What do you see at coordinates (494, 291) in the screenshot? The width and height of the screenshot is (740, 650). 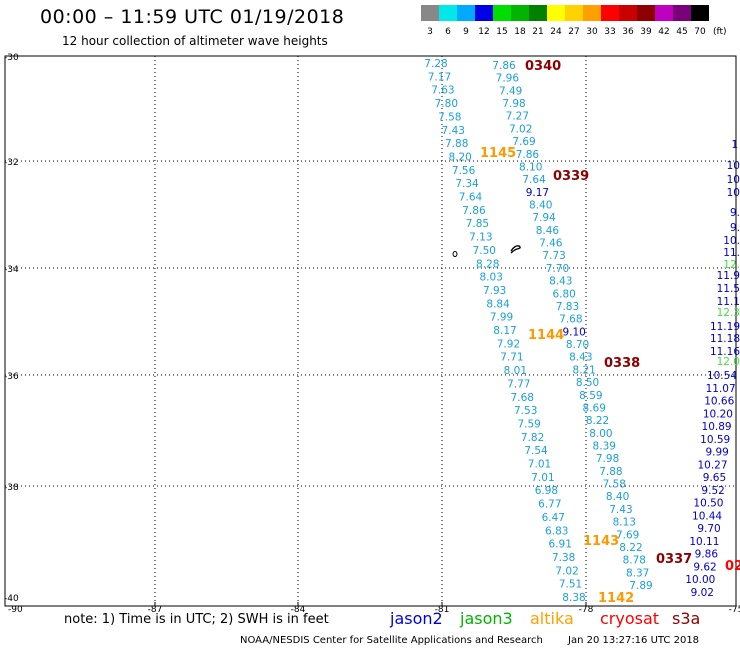 I see `wave-height-value: 7.93` at bounding box center [494, 291].